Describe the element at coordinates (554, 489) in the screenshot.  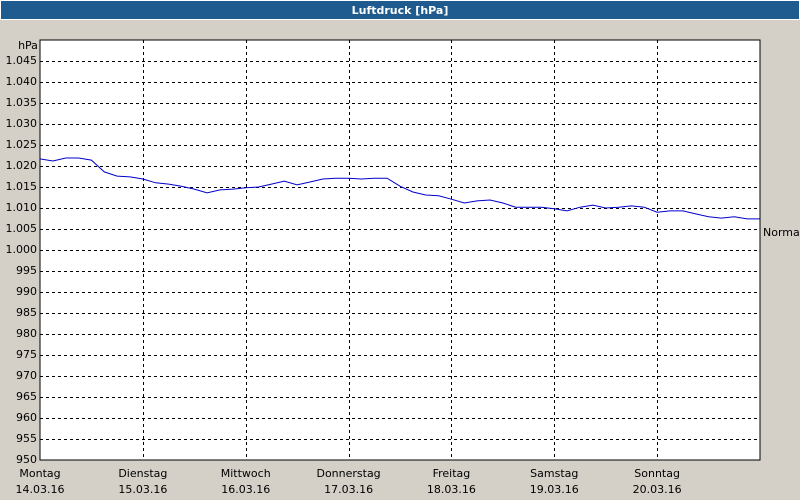
I see `x-tick-date: 19.03.16` at that location.